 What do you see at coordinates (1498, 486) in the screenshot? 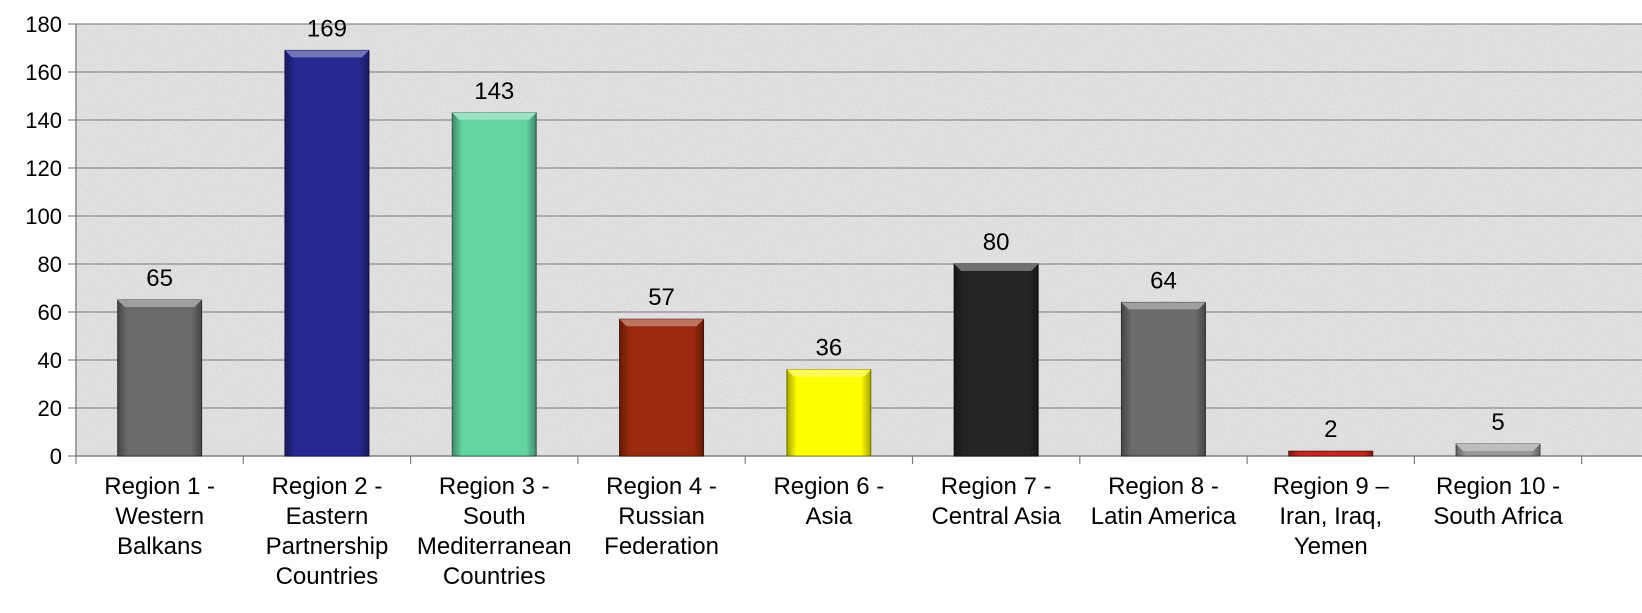
I see `category-label-line: Region 10 -` at bounding box center [1498, 486].